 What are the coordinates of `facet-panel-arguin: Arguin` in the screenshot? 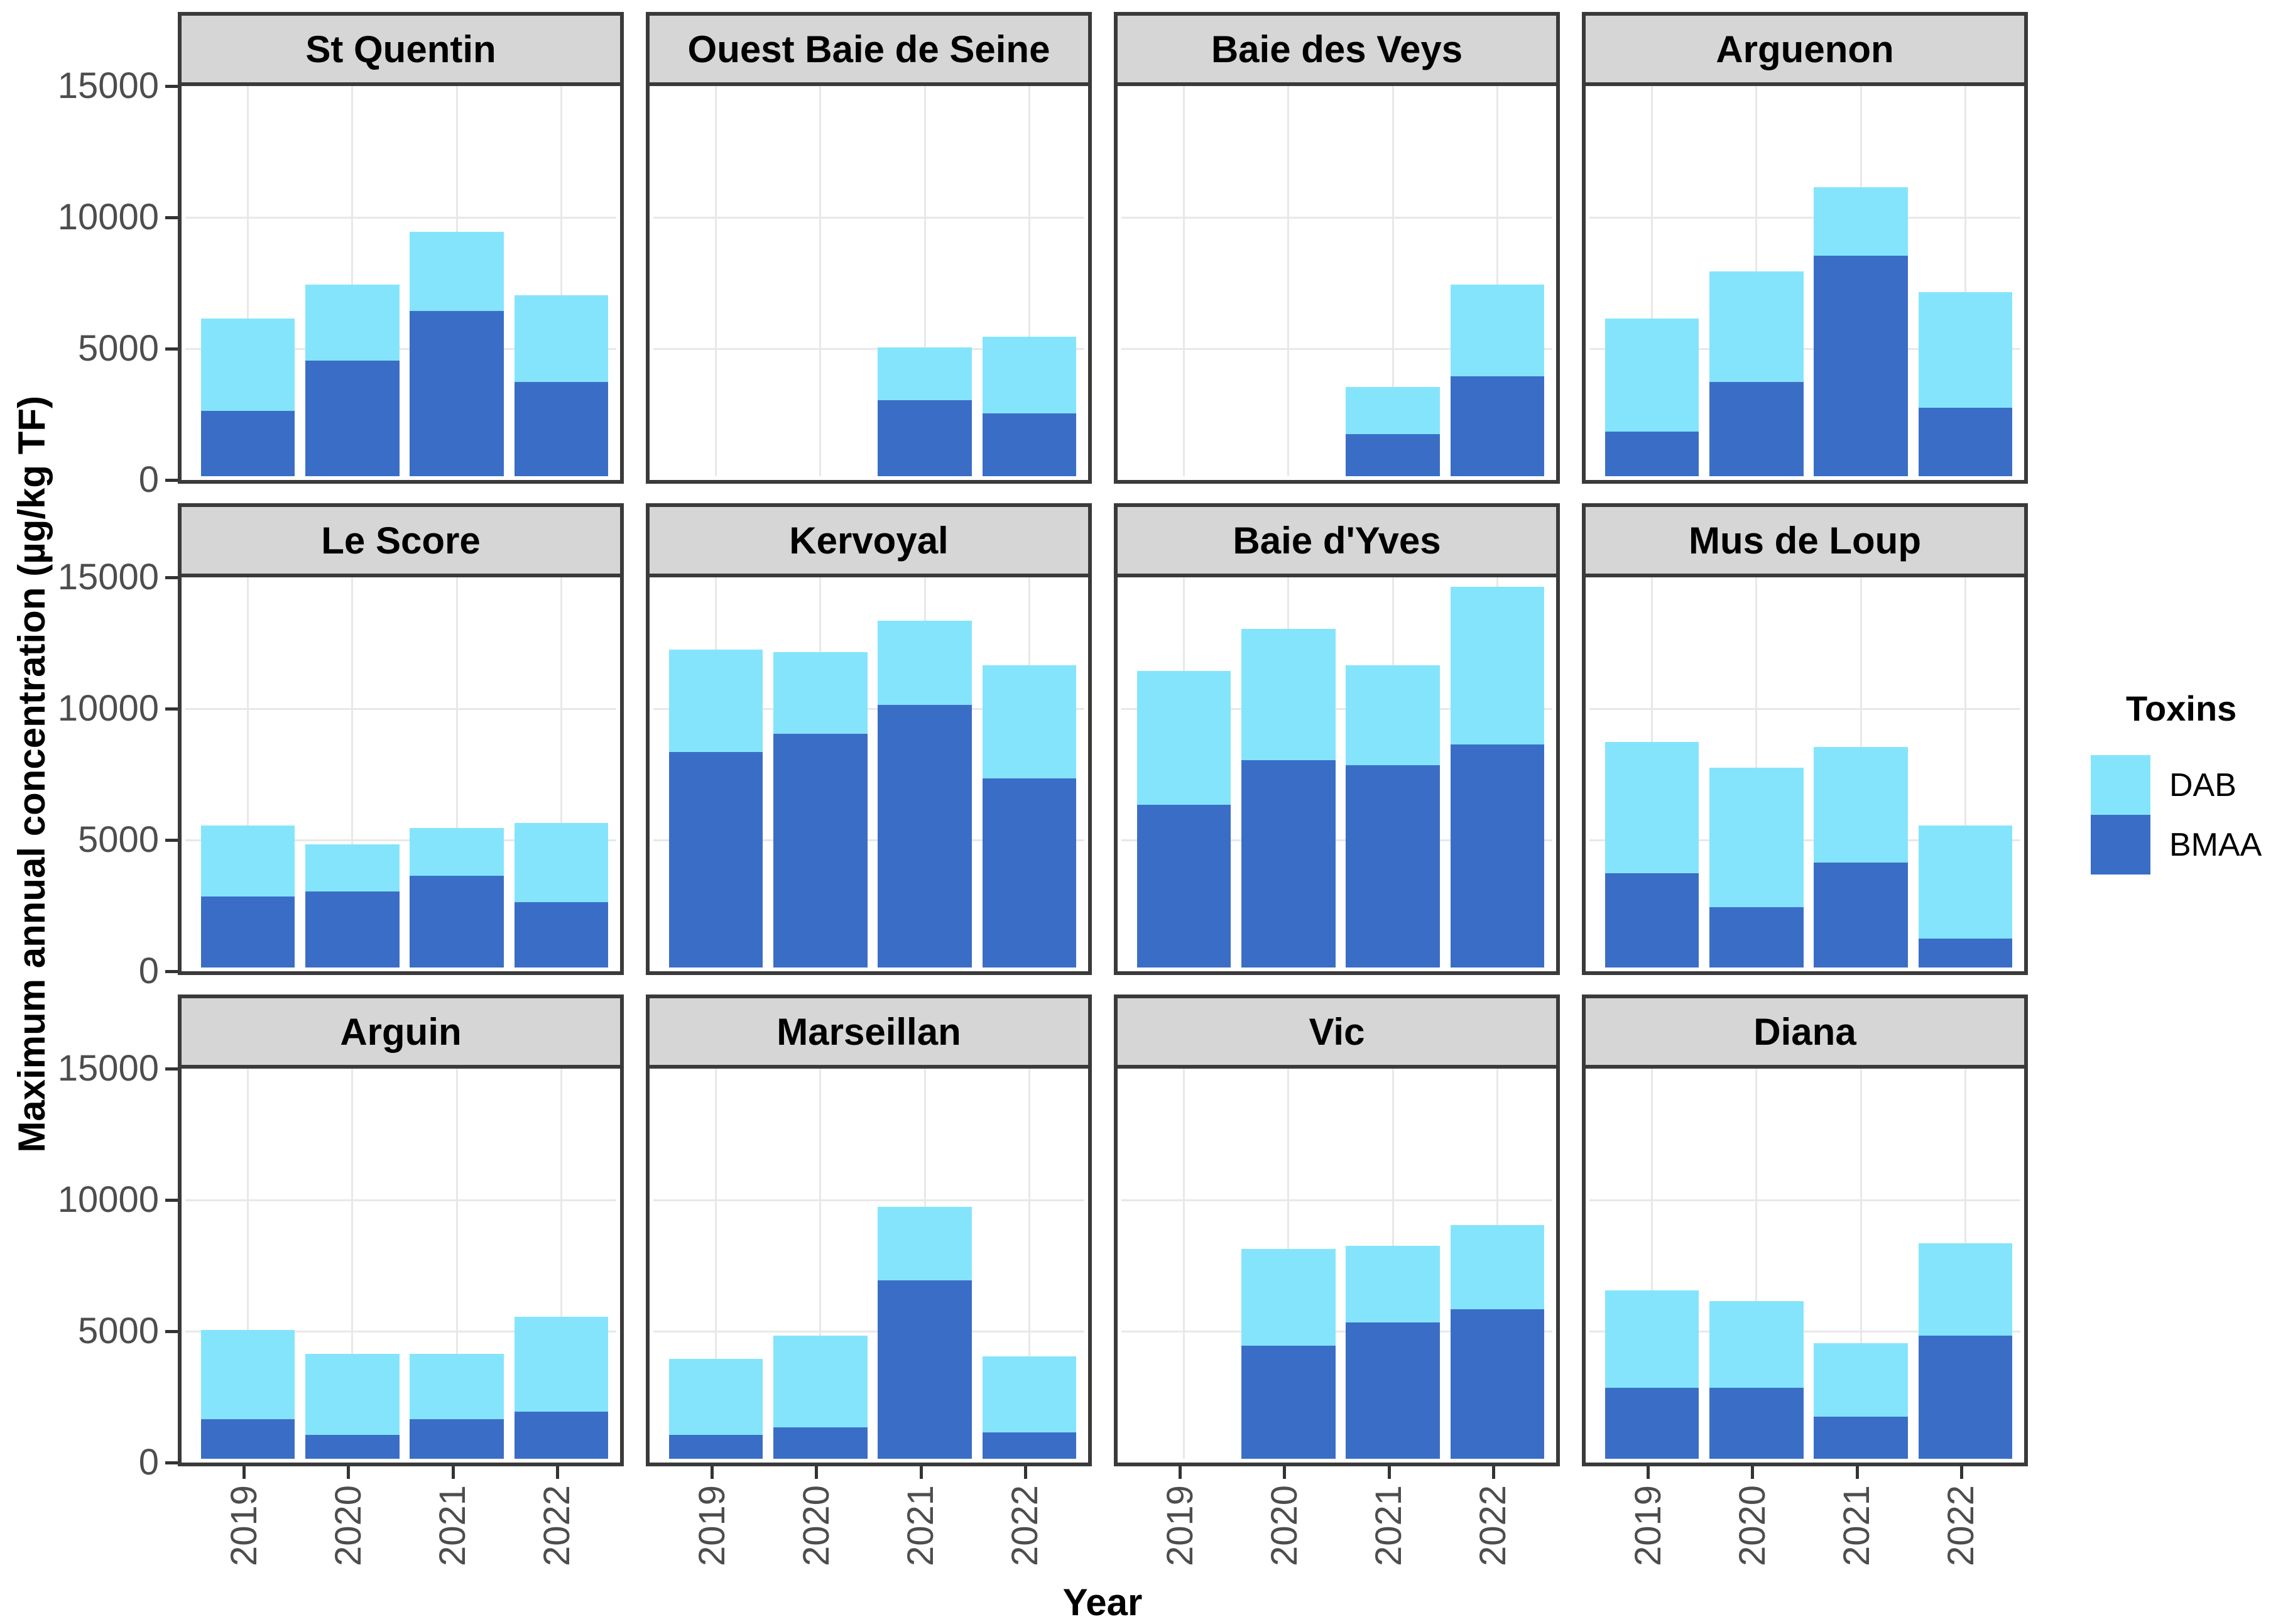 It's located at (401, 1230).